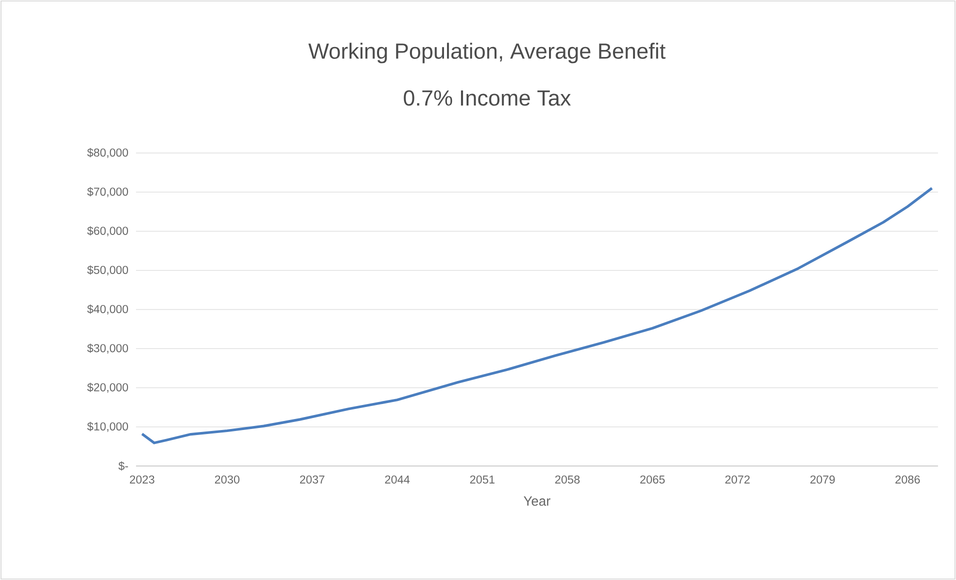 The height and width of the screenshot is (580, 956). What do you see at coordinates (312, 479) in the screenshot?
I see `x-tick-label: 2037` at bounding box center [312, 479].